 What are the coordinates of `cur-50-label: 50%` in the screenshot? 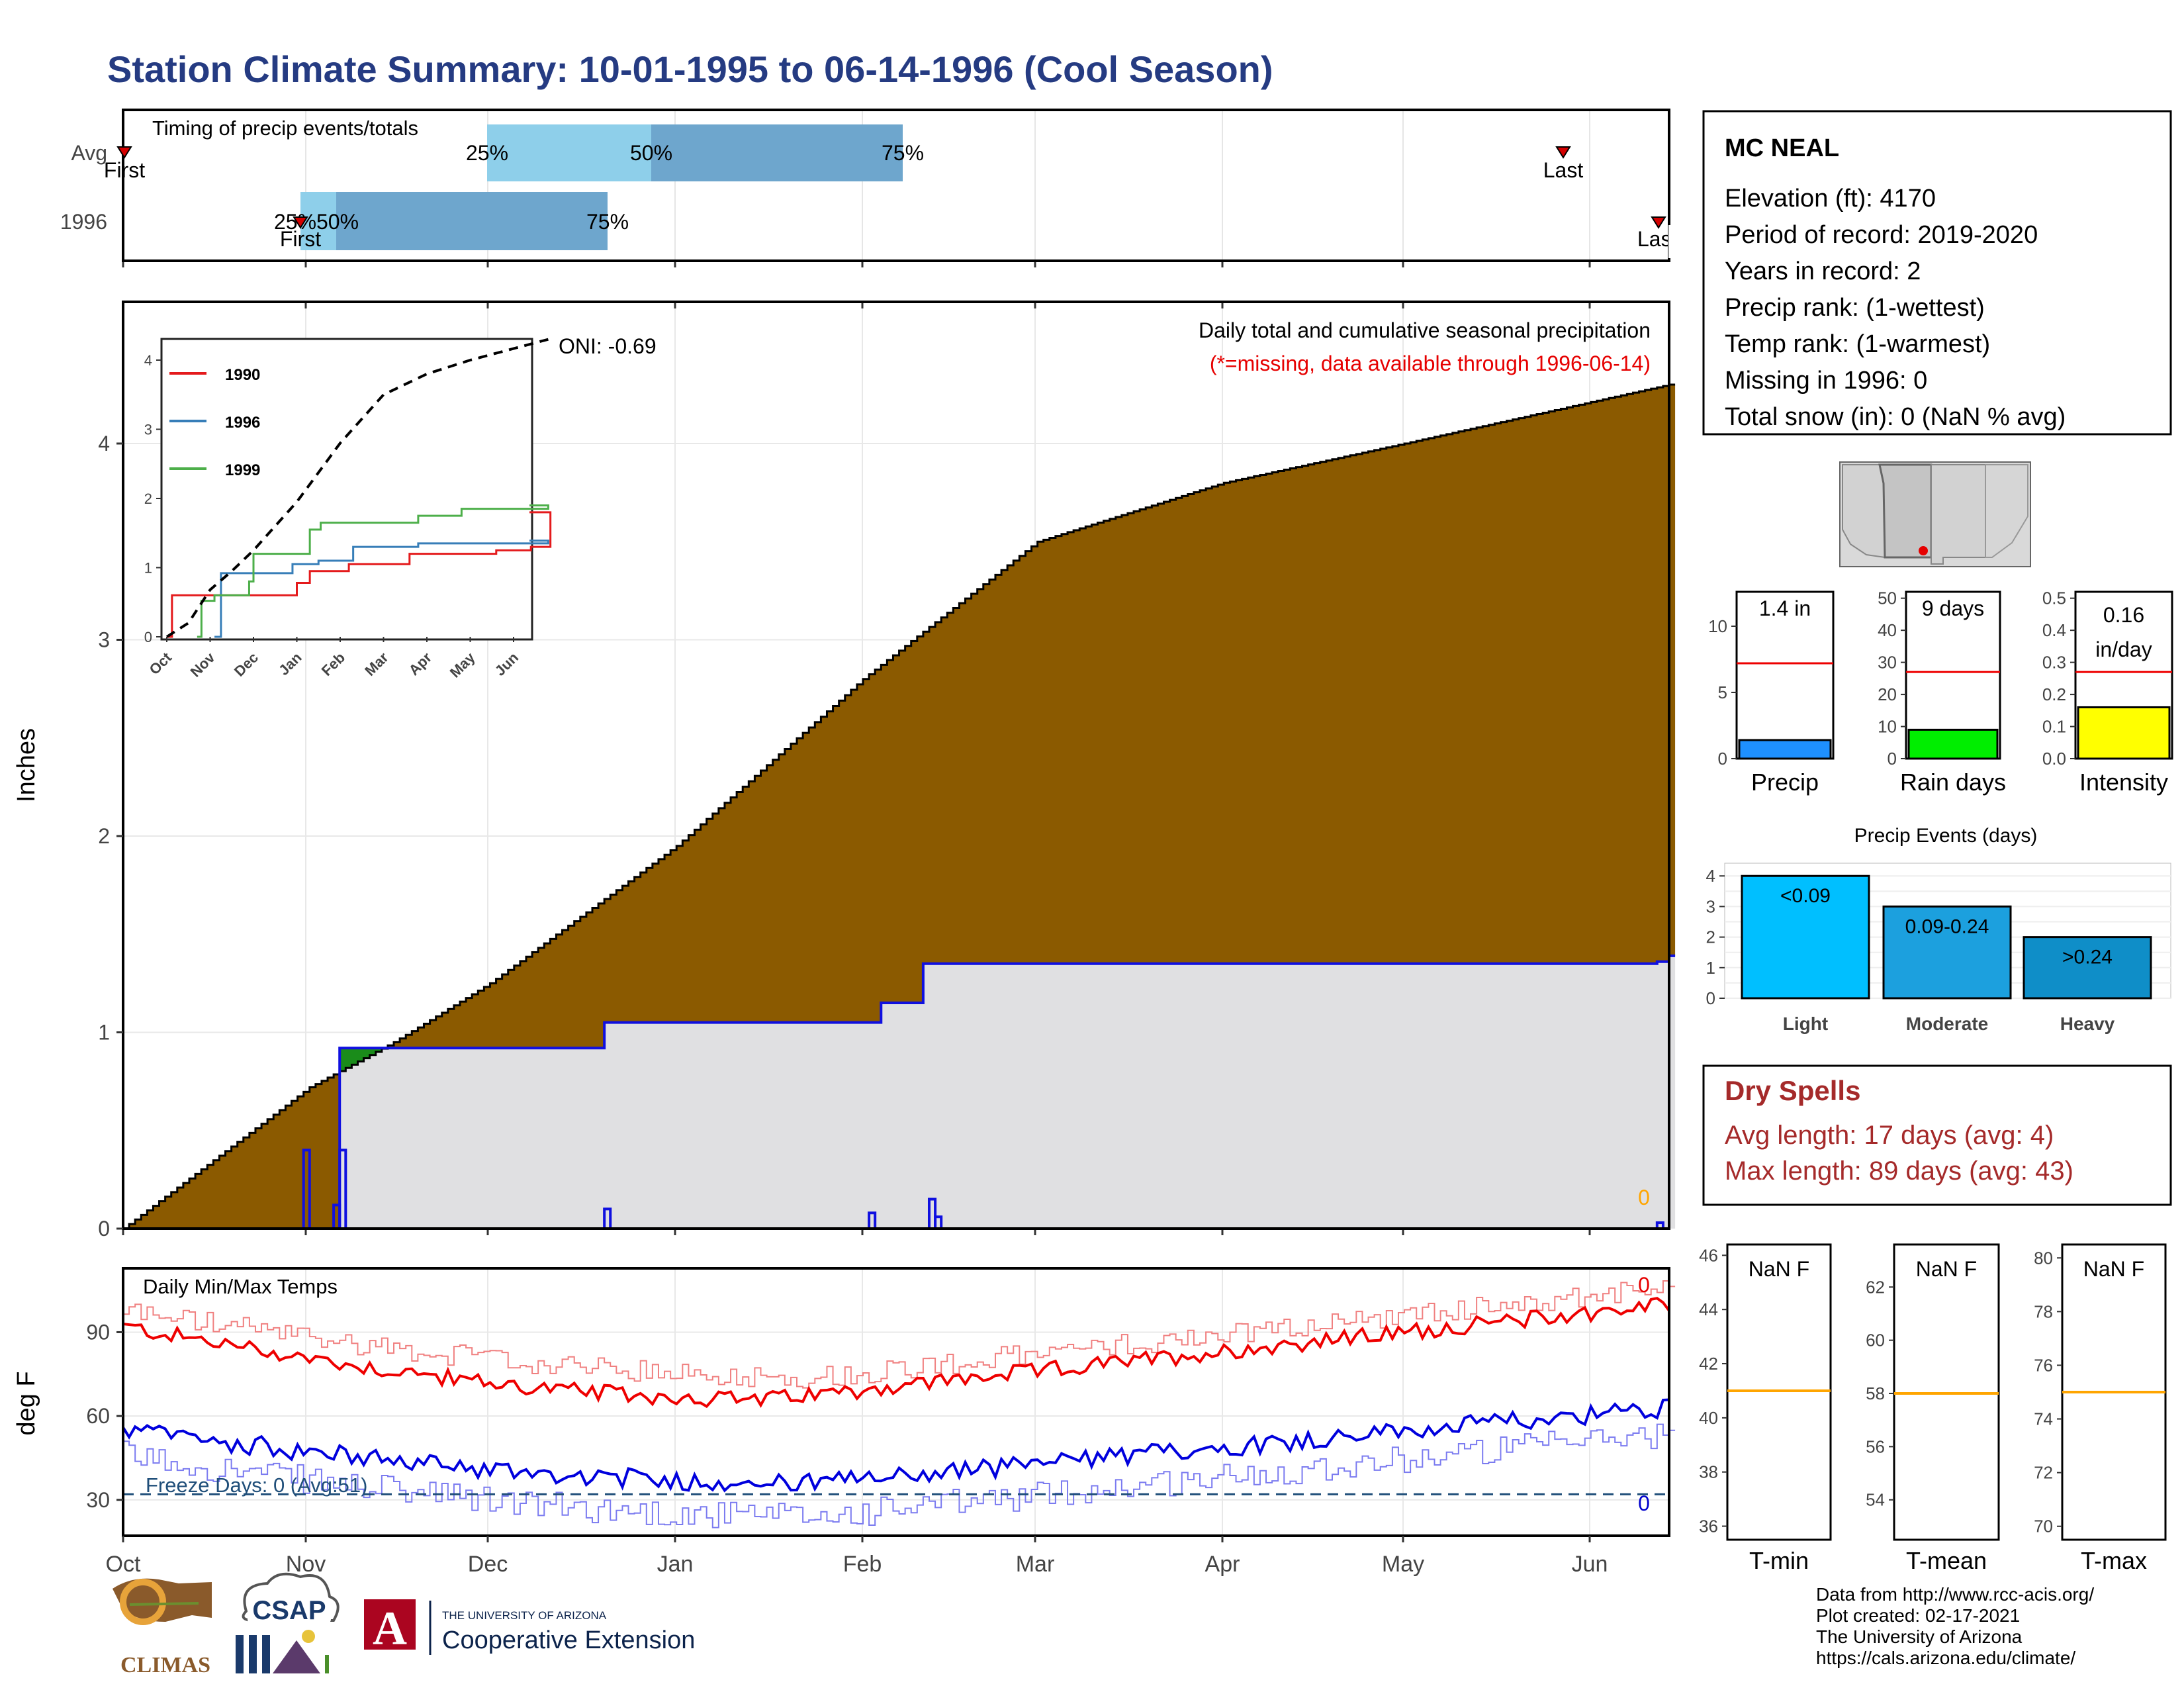 It's located at (337, 222).